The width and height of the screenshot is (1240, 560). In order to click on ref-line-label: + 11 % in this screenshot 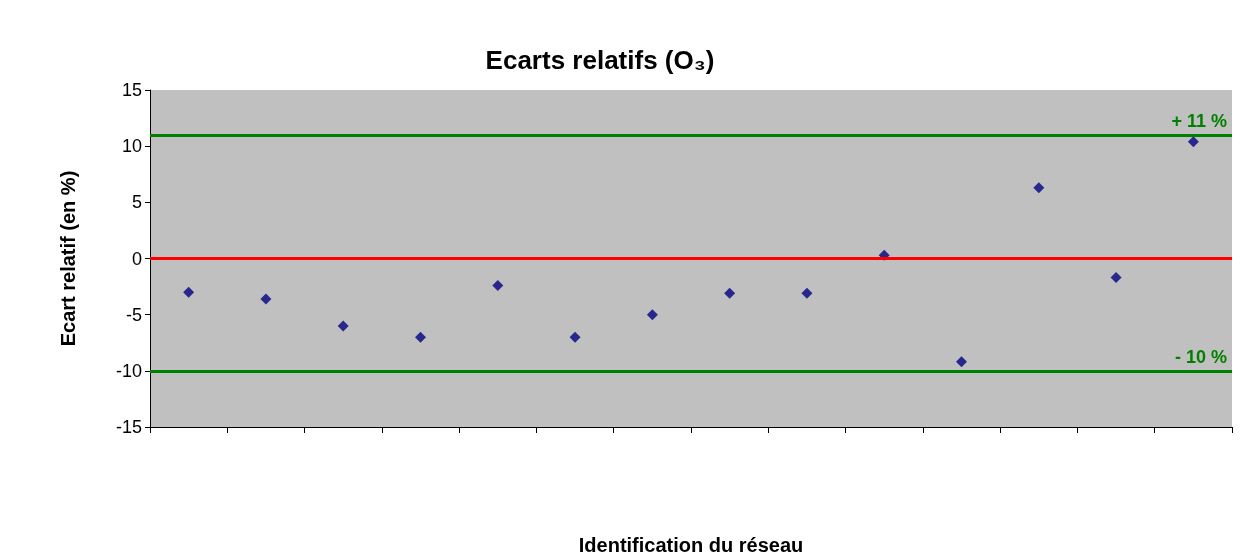, I will do `click(1199, 120)`.